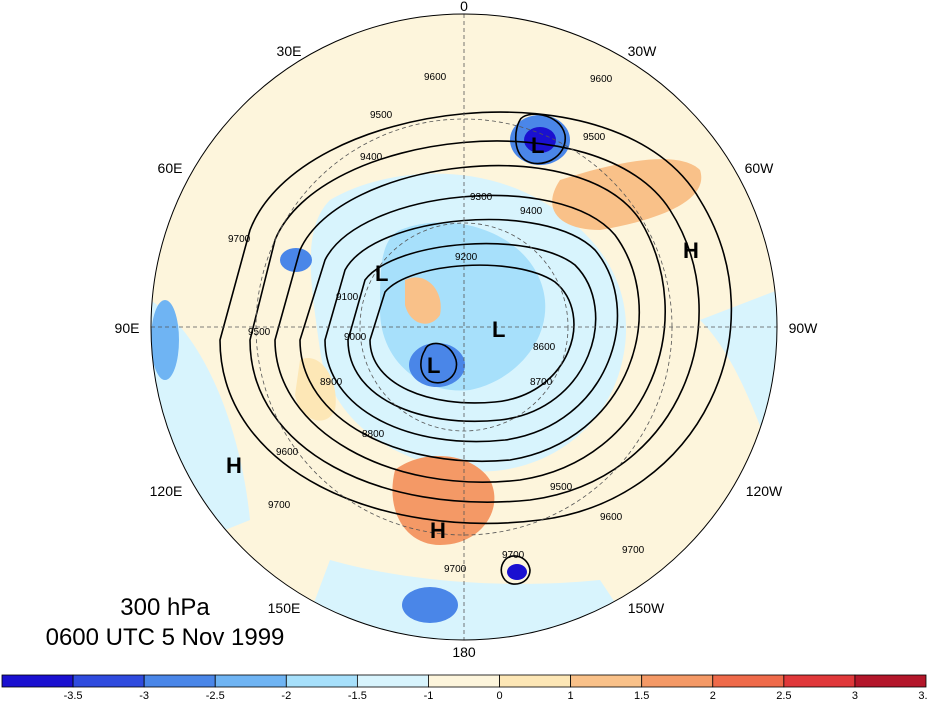  Describe the element at coordinates (498, 329) in the screenshot. I see `low-center-pole: L` at that location.